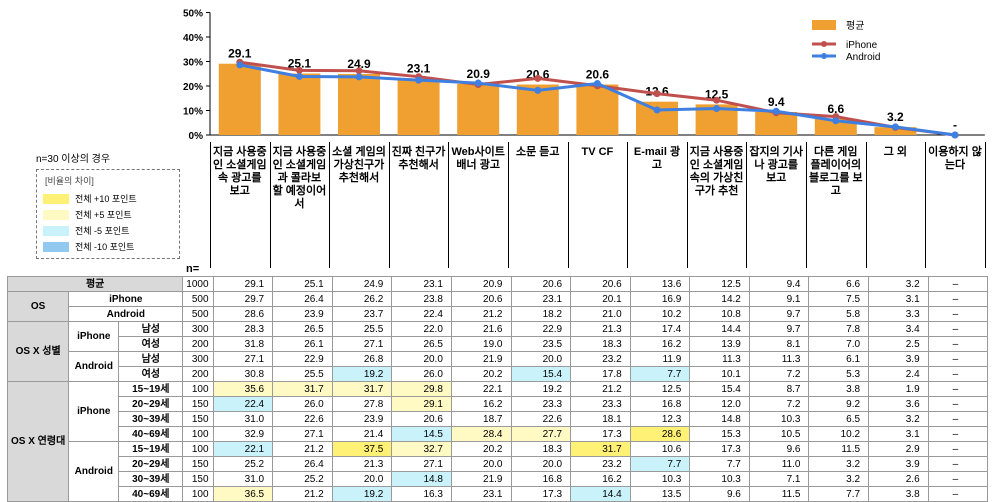  What do you see at coordinates (839, 449) in the screenshot?
I see `table-cell: 11.5` at bounding box center [839, 449].